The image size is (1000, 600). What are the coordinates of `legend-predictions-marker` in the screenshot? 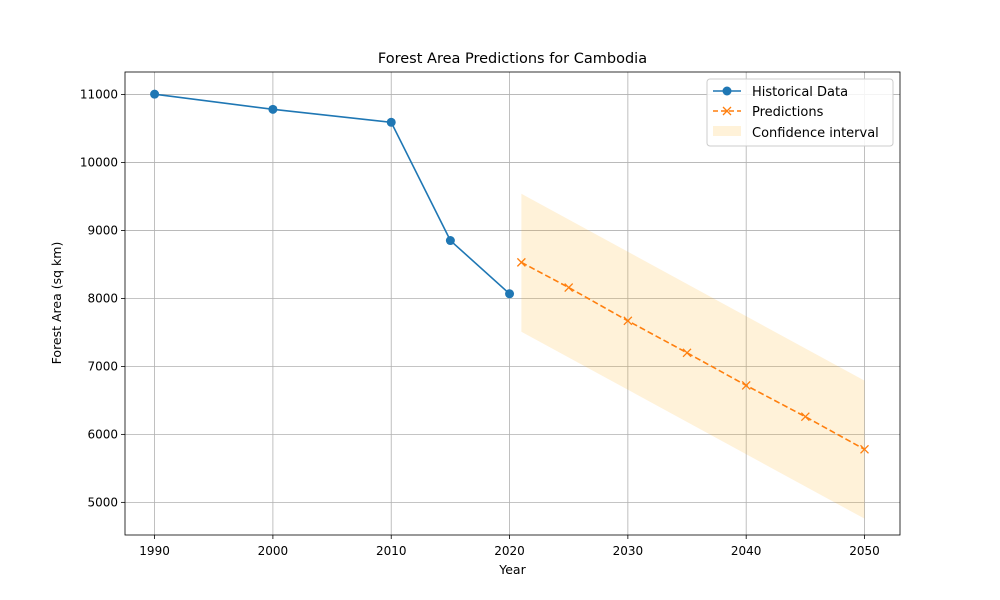 It's located at (727, 111).